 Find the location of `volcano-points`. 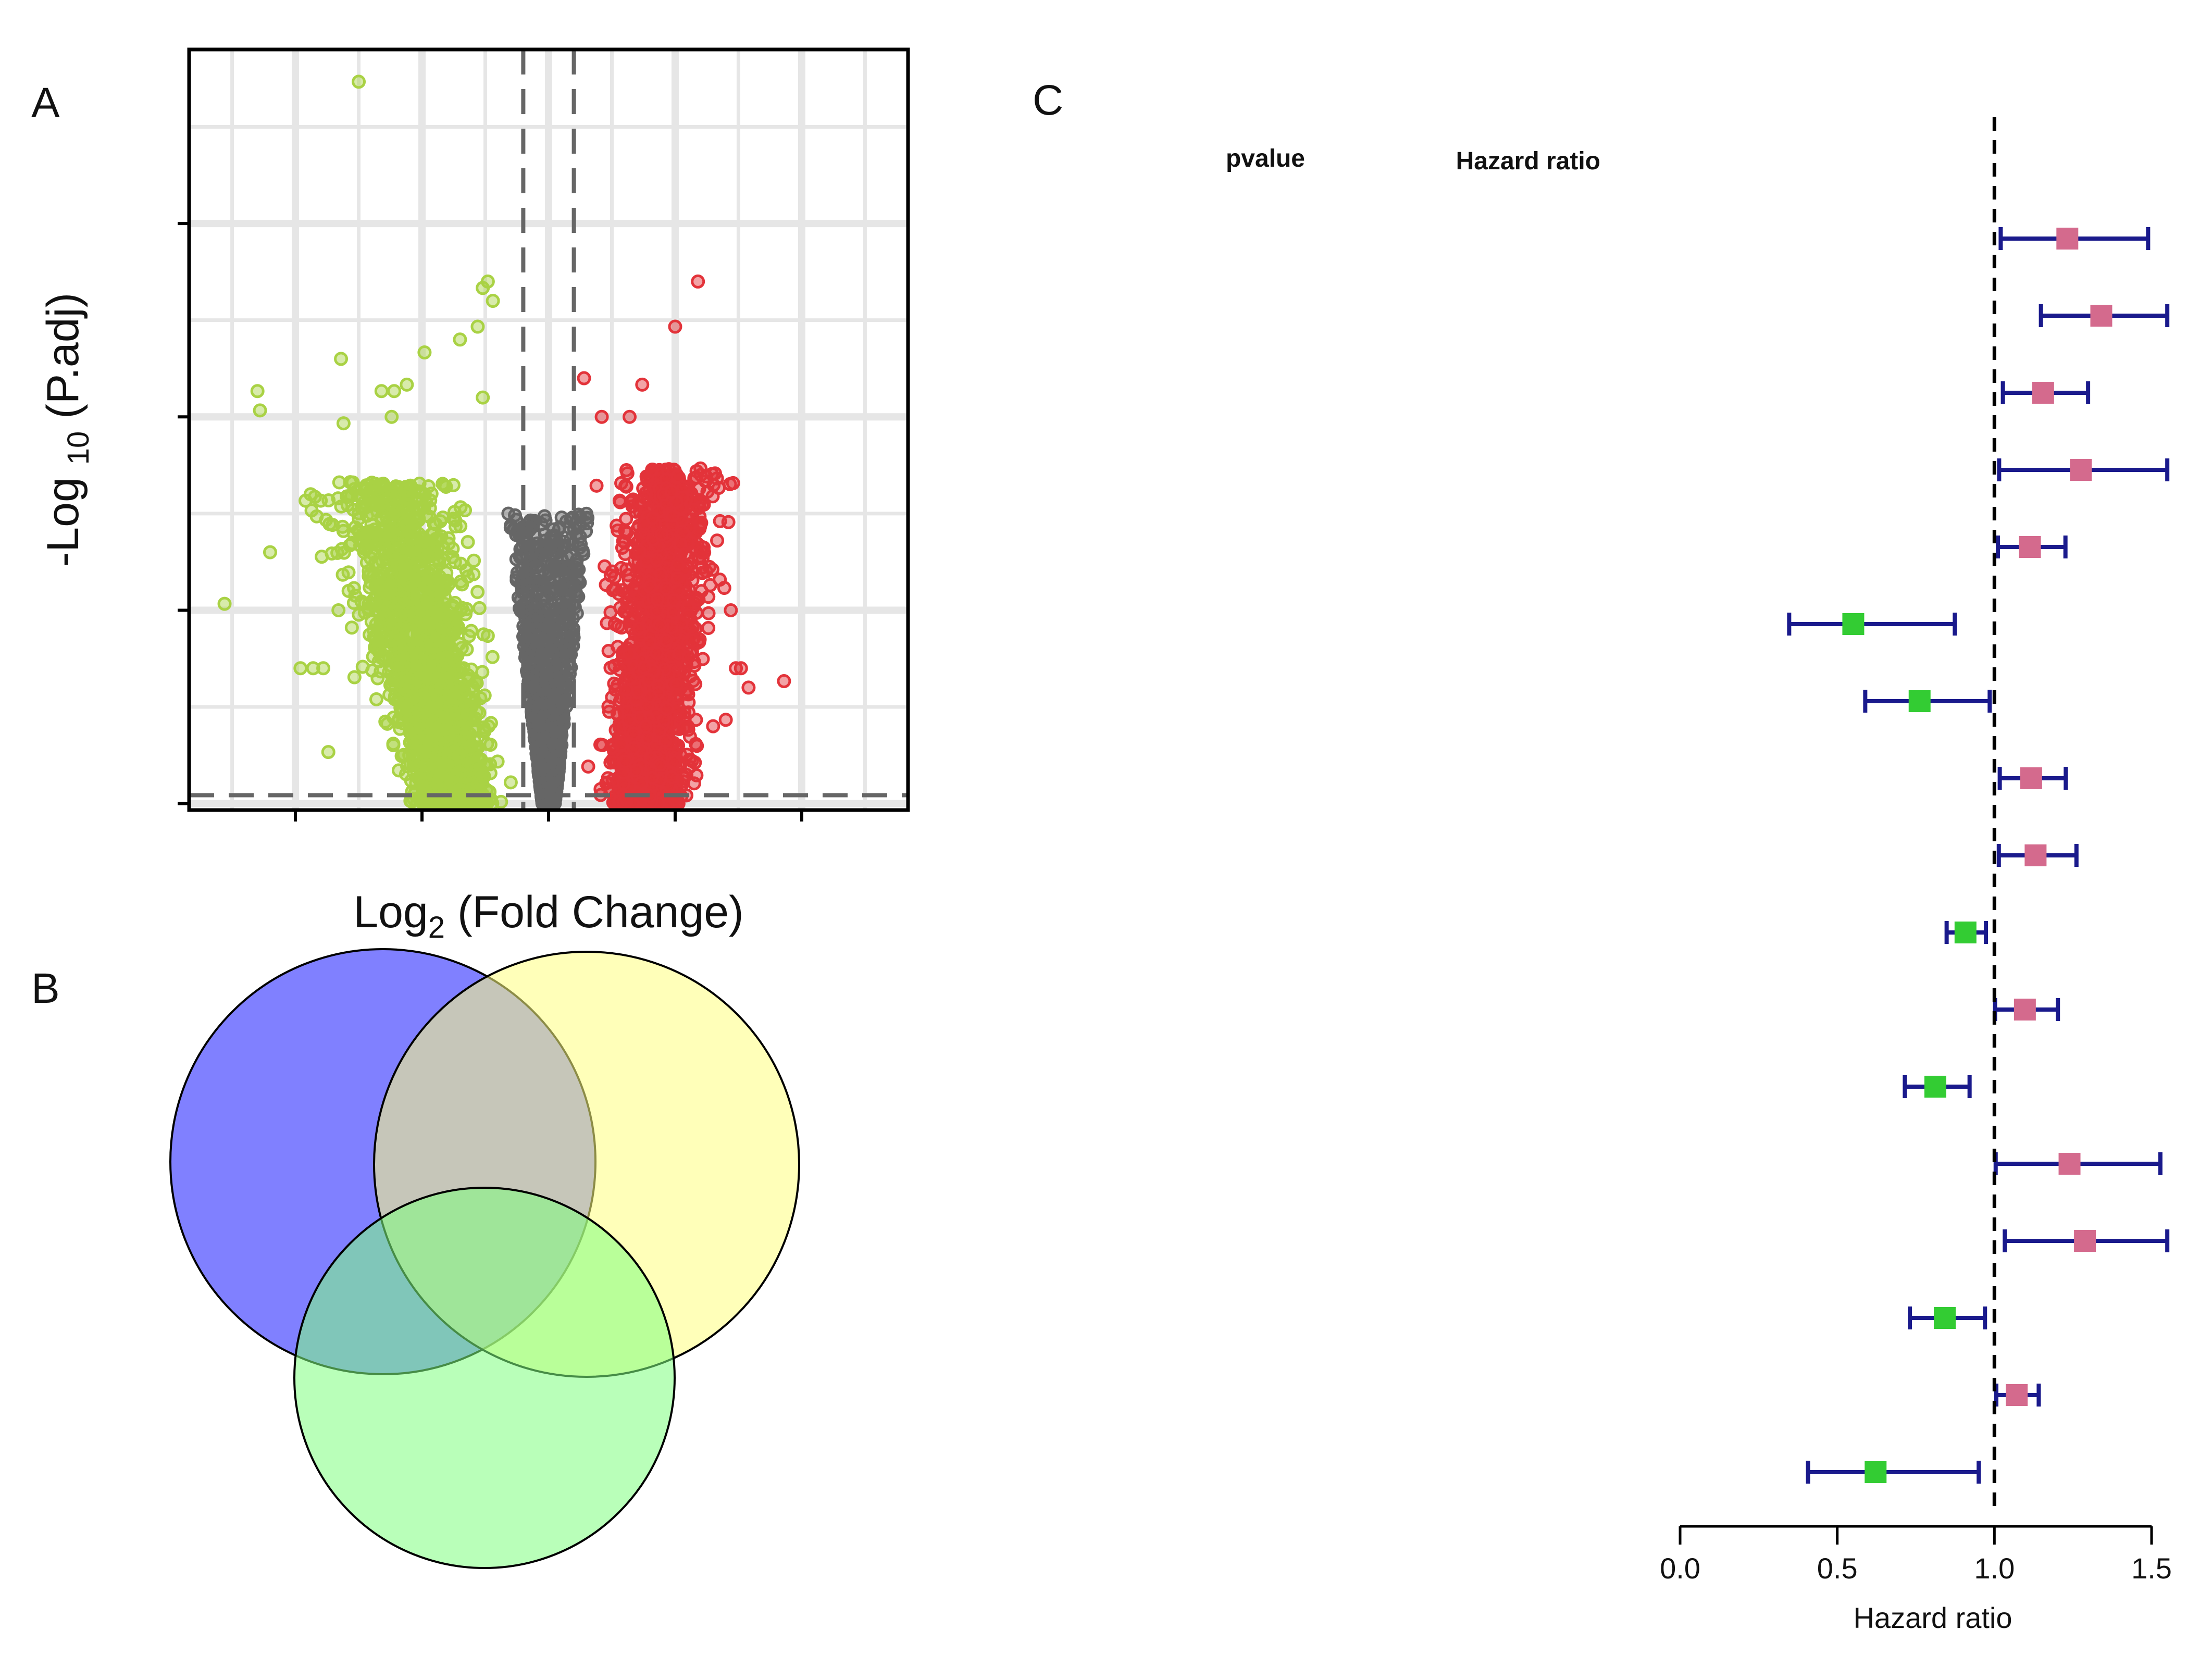

volcano-points is located at coordinates (504, 442).